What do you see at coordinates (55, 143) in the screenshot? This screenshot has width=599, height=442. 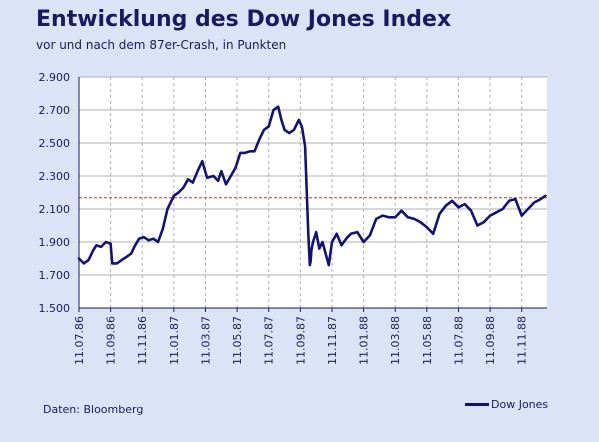 I see `y-tick-label: 2.500` at bounding box center [55, 143].